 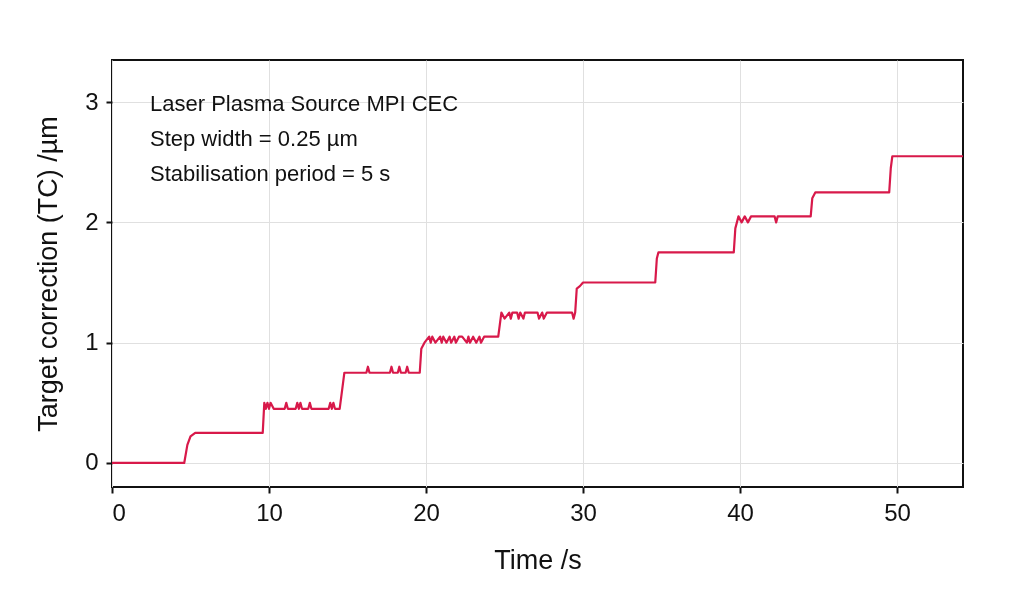 I want to click on x-tick-label: 10, so click(x=269, y=512).